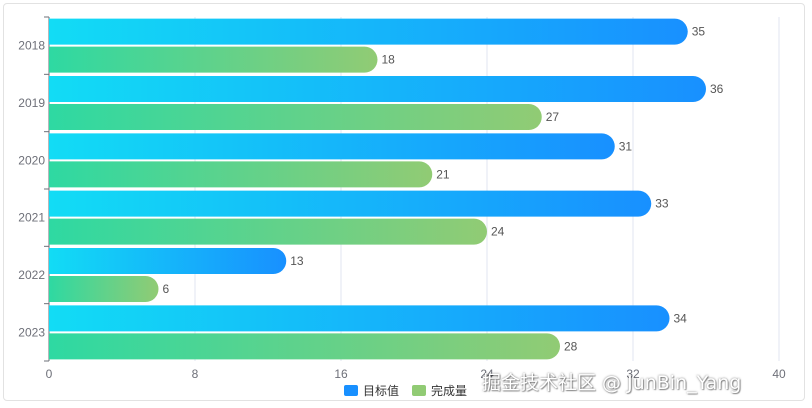  What do you see at coordinates (195, 374) in the screenshot?
I see `x-tick-label: 8` at bounding box center [195, 374].